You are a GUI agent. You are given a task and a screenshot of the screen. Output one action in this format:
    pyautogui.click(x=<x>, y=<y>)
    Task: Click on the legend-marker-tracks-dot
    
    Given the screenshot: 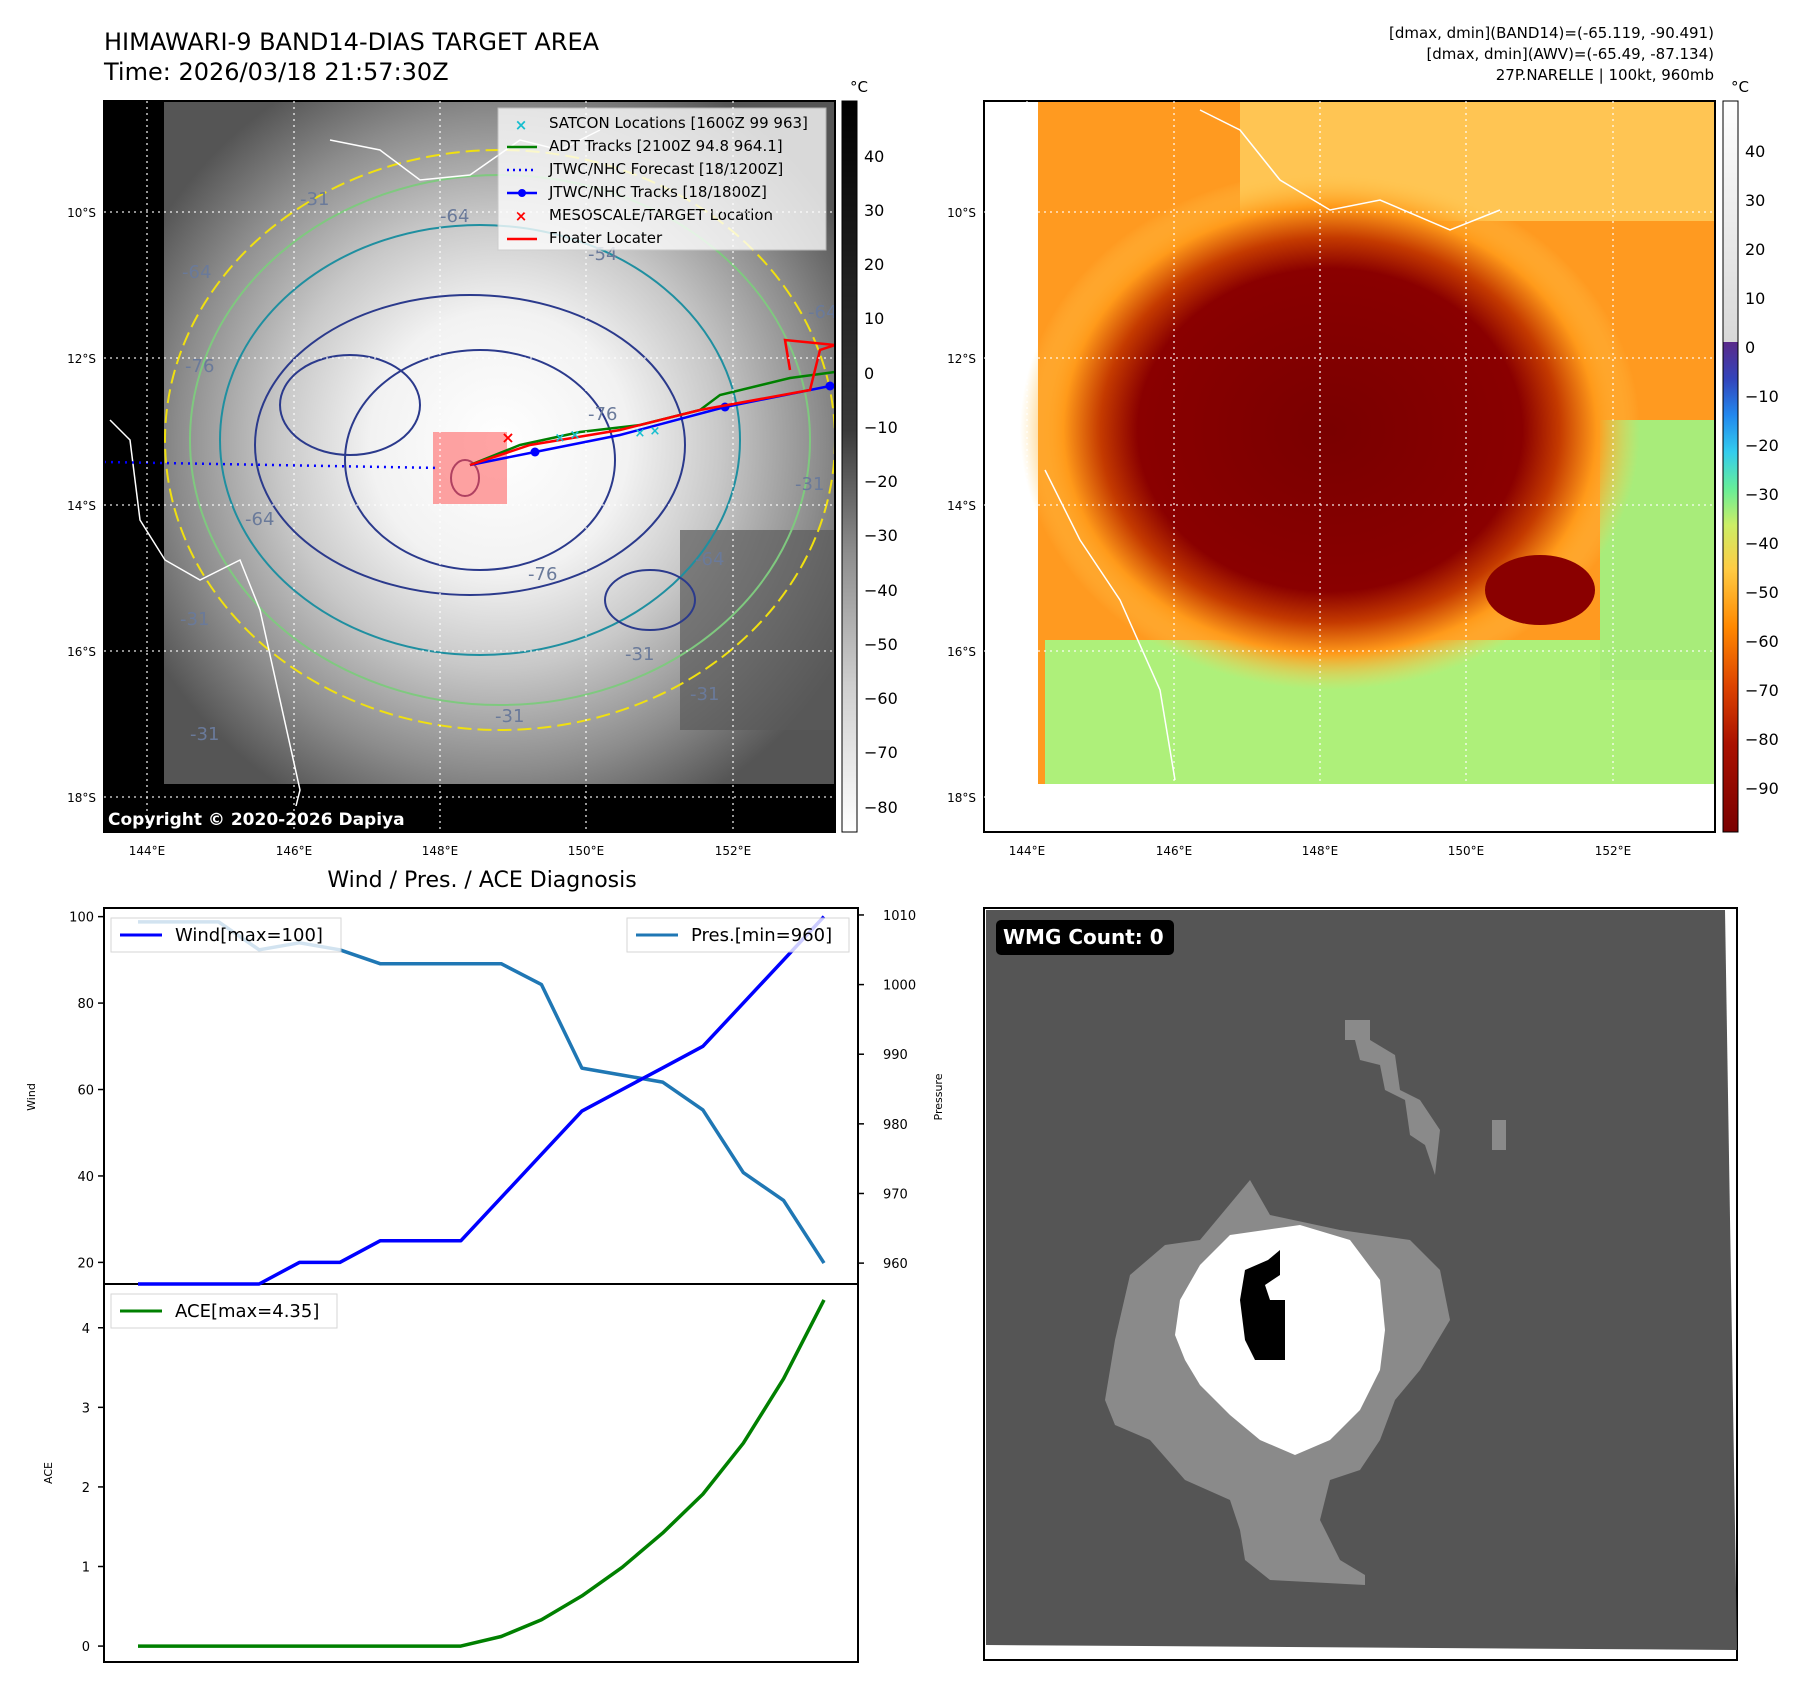 What is the action you would take?
    pyautogui.click(x=522, y=193)
    